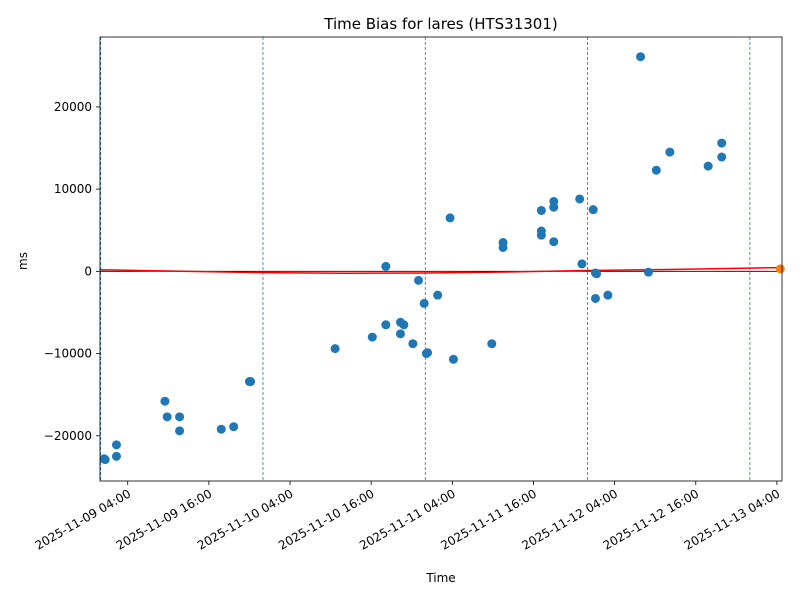 This screenshot has width=800, height=605. What do you see at coordinates (68, 436) in the screenshot?
I see `y-tick-label: −20000` at bounding box center [68, 436].